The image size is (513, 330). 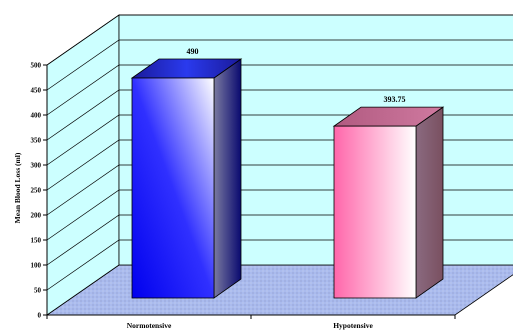 What do you see at coordinates (36, 266) in the screenshot?
I see `y-tick-label: 100` at bounding box center [36, 266].